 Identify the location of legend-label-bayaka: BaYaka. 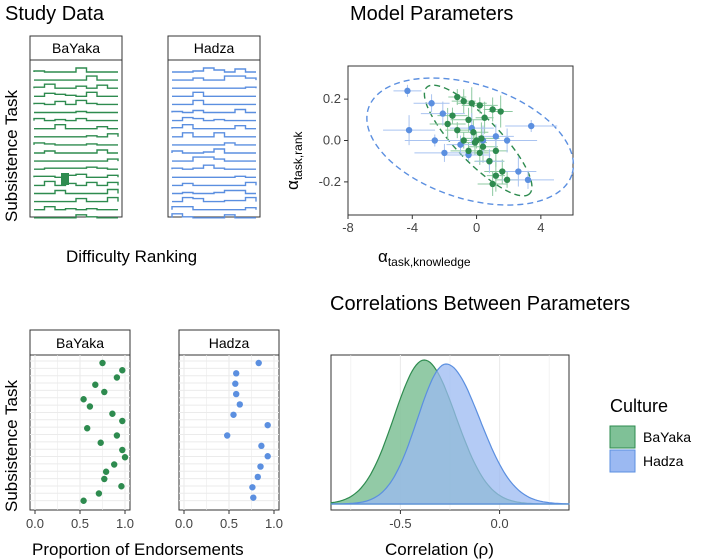
(667, 437).